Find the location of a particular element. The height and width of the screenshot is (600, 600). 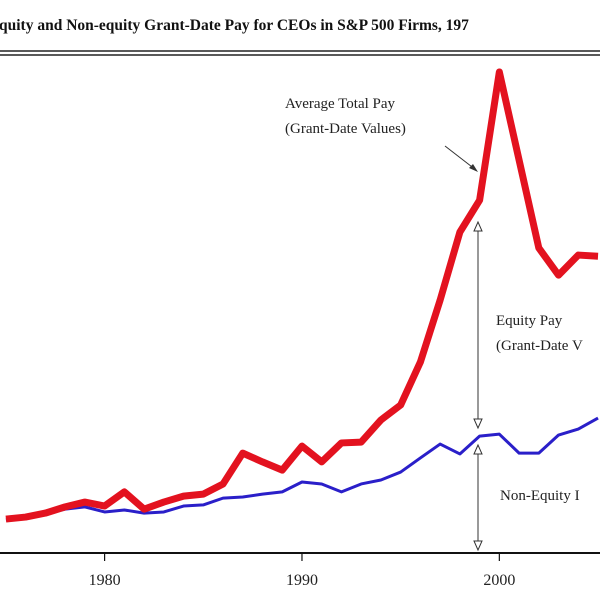

annotation-total-pay: Average Total Pay is located at coordinates (340, 104).